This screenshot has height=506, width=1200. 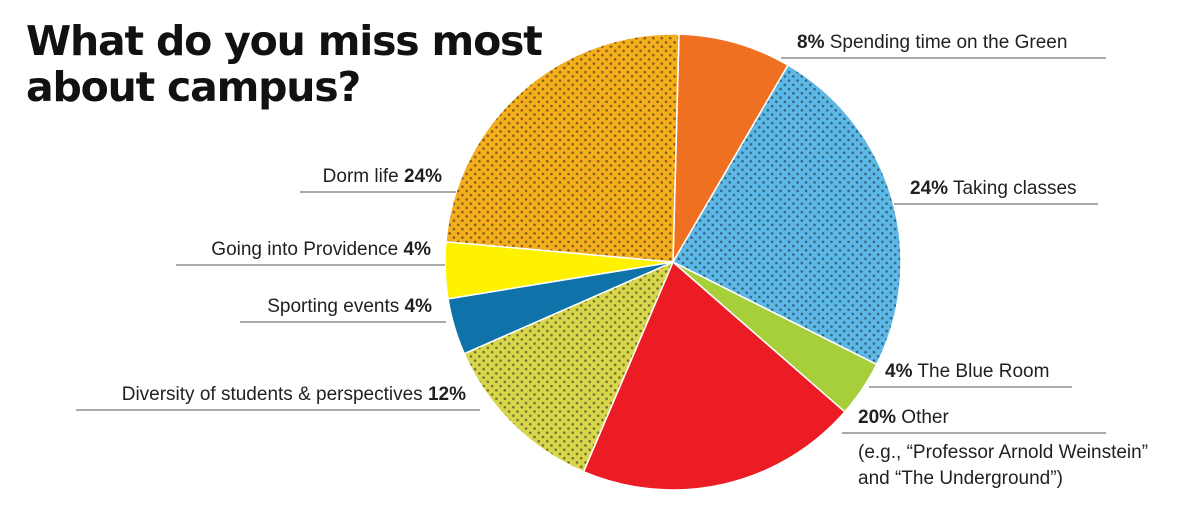 I want to click on label-going-into-providence: Going into Providence 4%, so click(x=321, y=249).